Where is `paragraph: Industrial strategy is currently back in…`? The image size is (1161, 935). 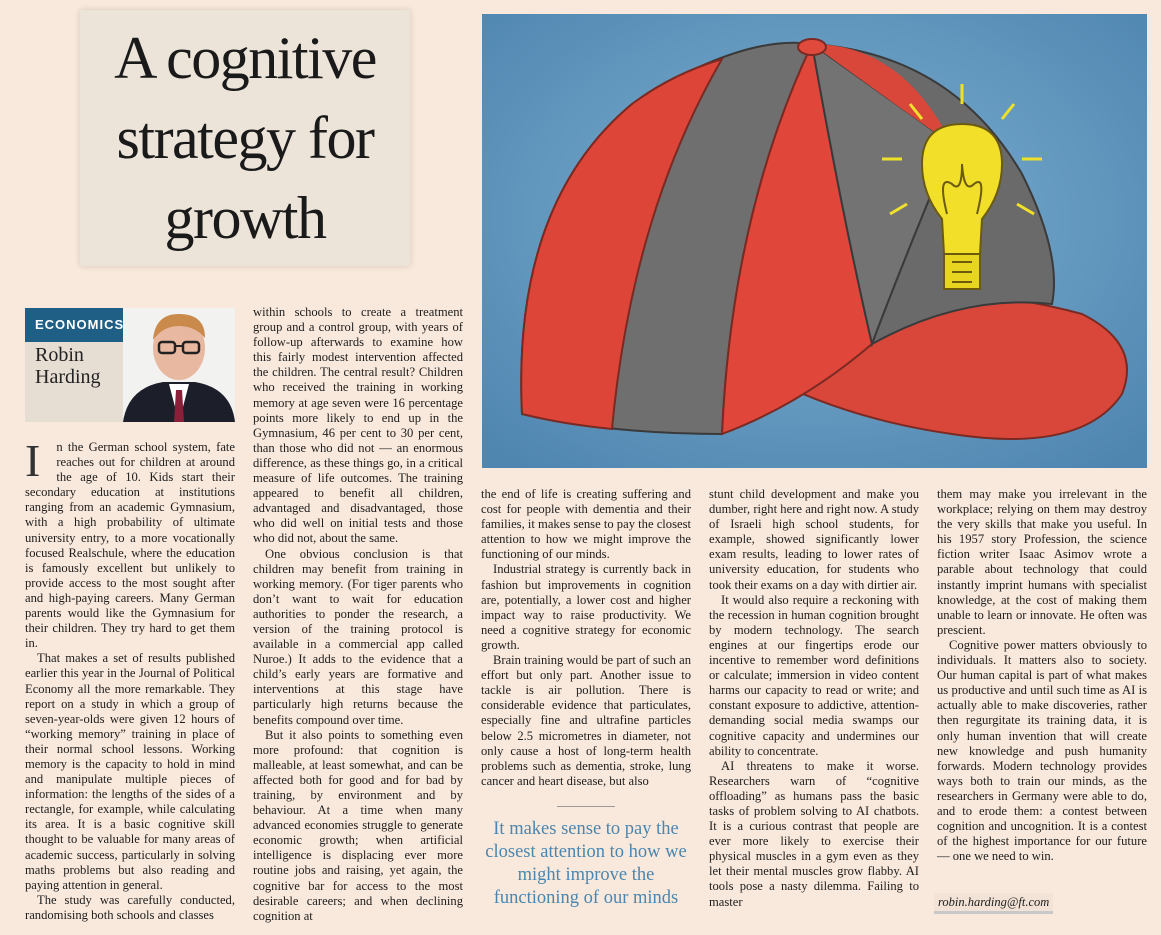
paragraph: Industrial strategy is currently back in… is located at coordinates (586, 607).